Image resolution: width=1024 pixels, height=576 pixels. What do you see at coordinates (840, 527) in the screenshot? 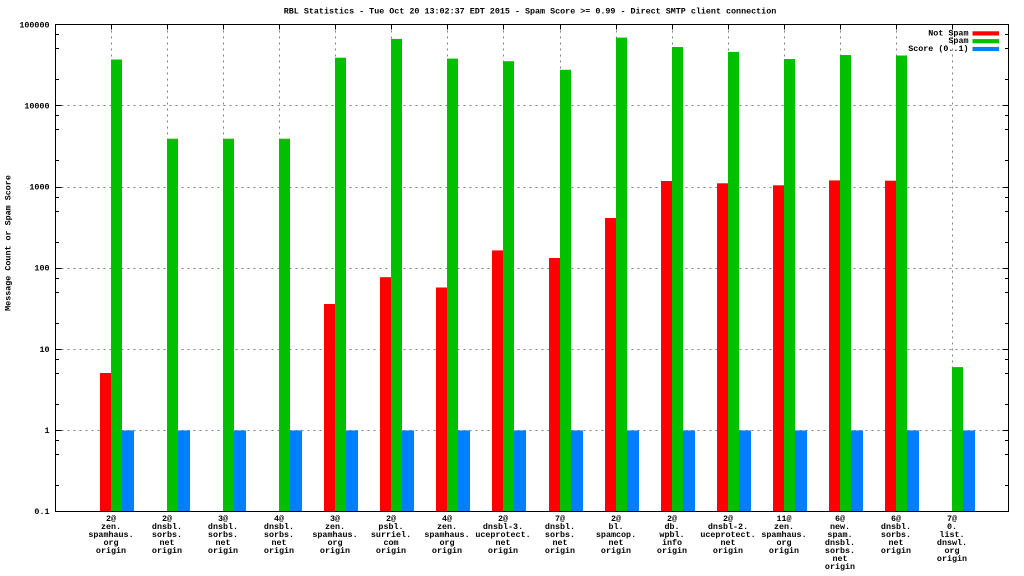
I see `svg-text: new.` at bounding box center [840, 527].